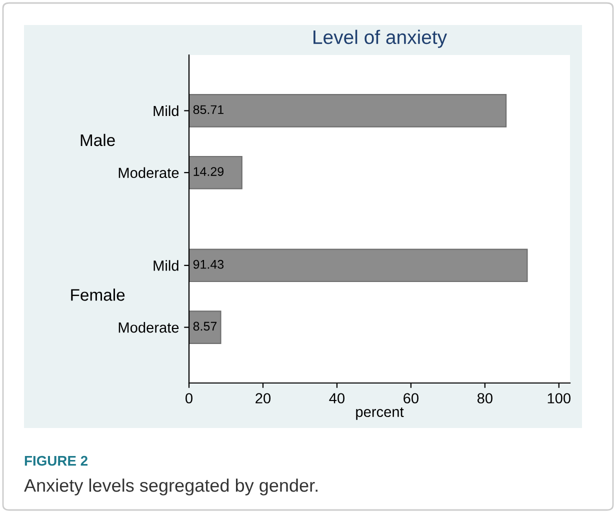 This screenshot has width=616, height=513. Describe the element at coordinates (381, 39) in the screenshot. I see `chart-title: Level of anxiety` at that location.